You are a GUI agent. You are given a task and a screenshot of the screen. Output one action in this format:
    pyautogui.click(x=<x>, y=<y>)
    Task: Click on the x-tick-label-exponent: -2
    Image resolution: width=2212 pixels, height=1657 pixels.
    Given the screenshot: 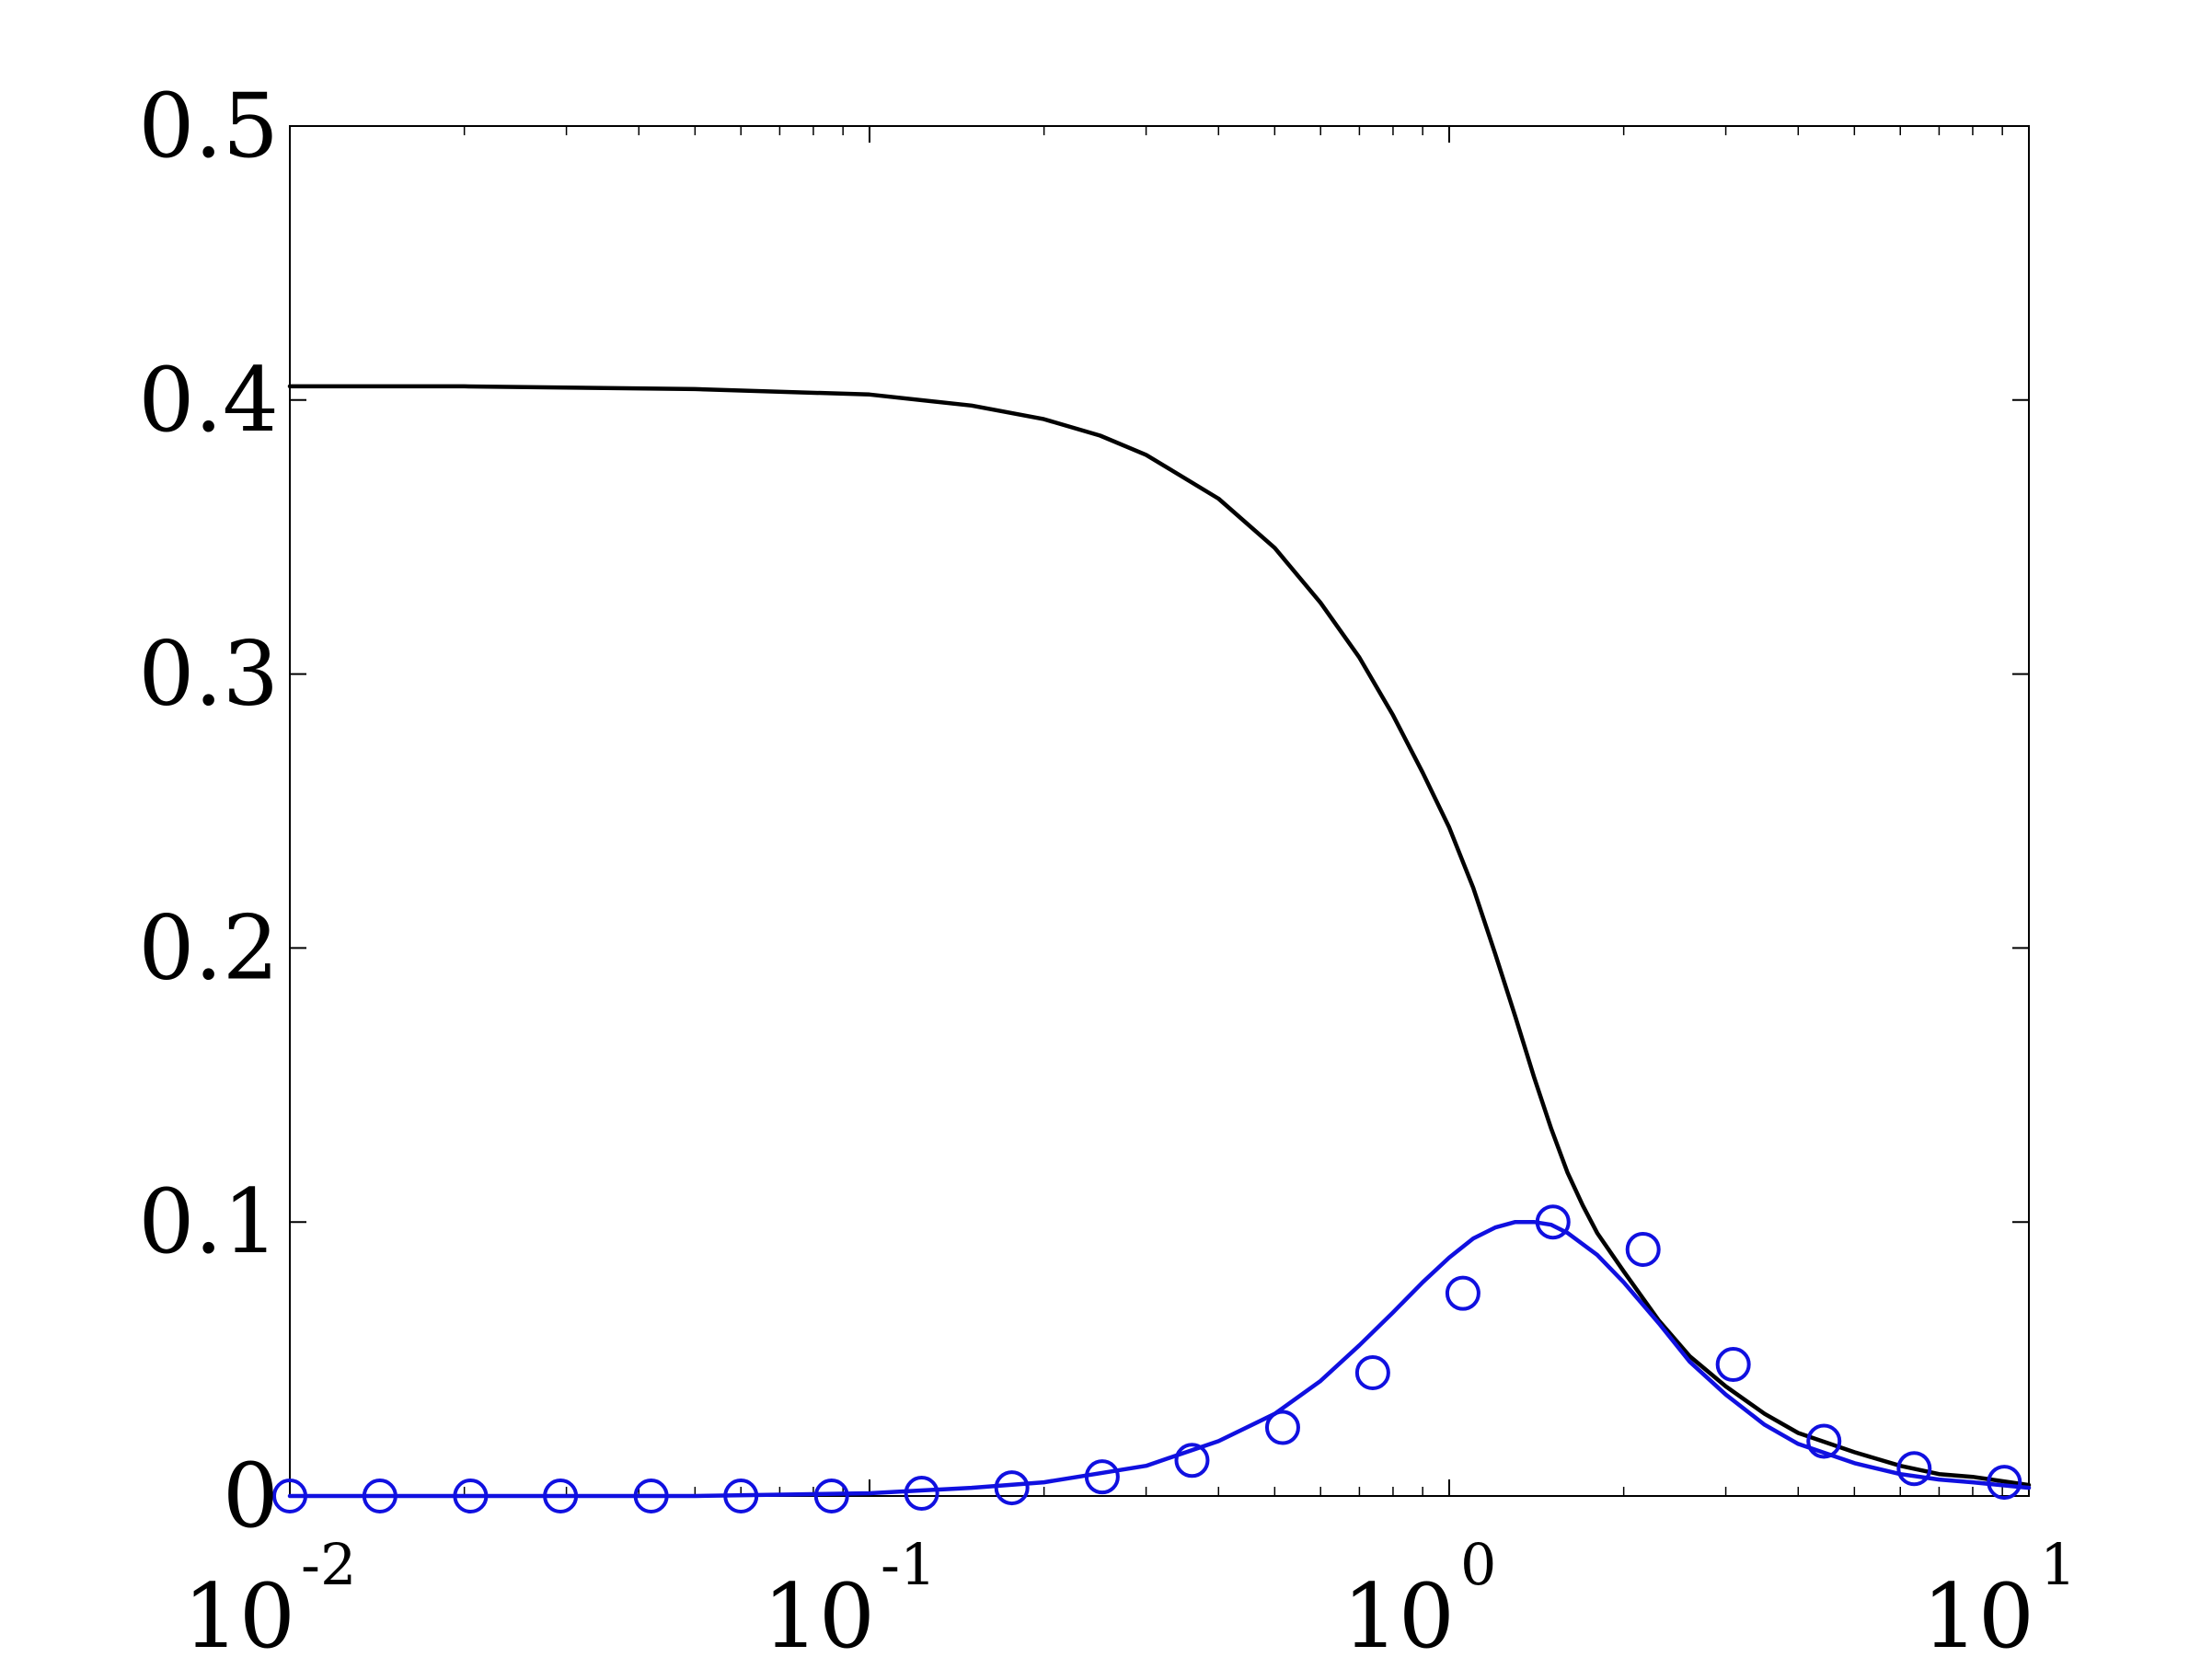 What is the action you would take?
    pyautogui.click(x=328, y=1564)
    